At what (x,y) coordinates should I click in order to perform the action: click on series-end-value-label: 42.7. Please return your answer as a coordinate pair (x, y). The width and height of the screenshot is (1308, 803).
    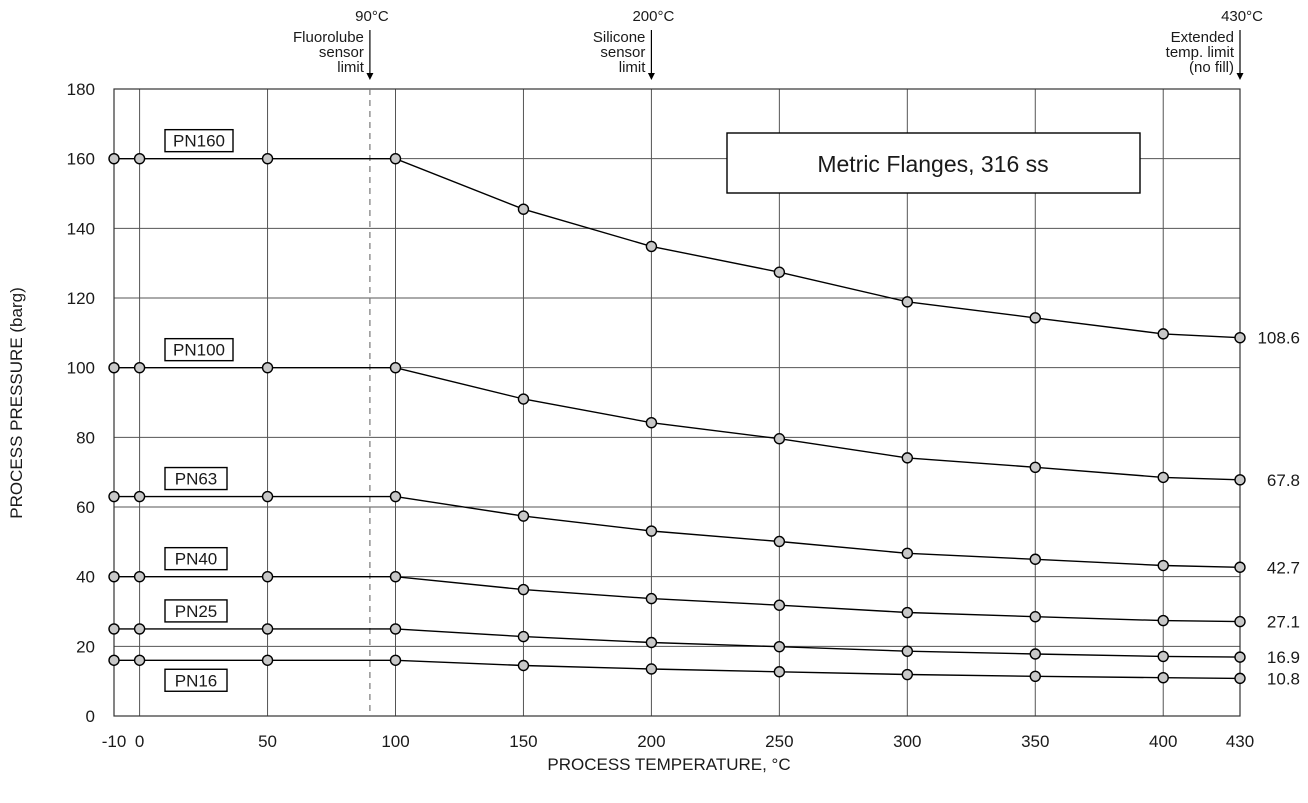
    Looking at the image, I should click on (1283, 567).